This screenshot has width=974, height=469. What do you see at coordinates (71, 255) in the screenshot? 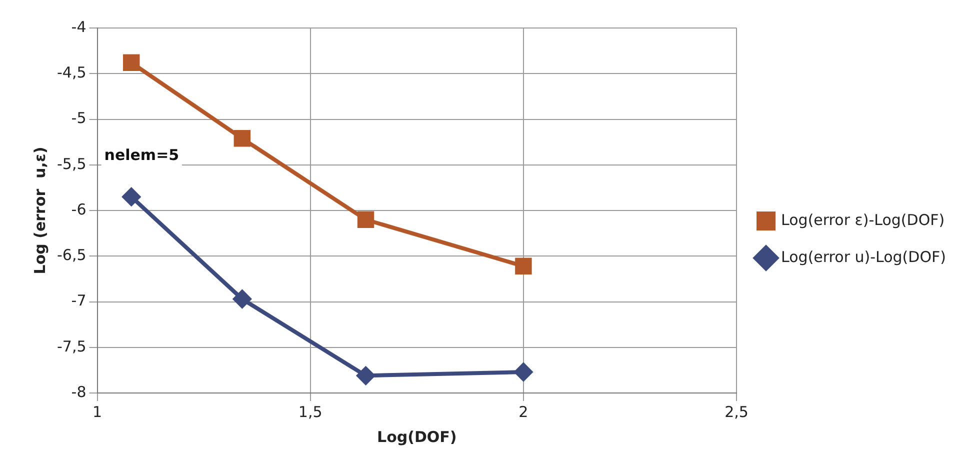
I see `y-tick-label: -6,5` at bounding box center [71, 255].